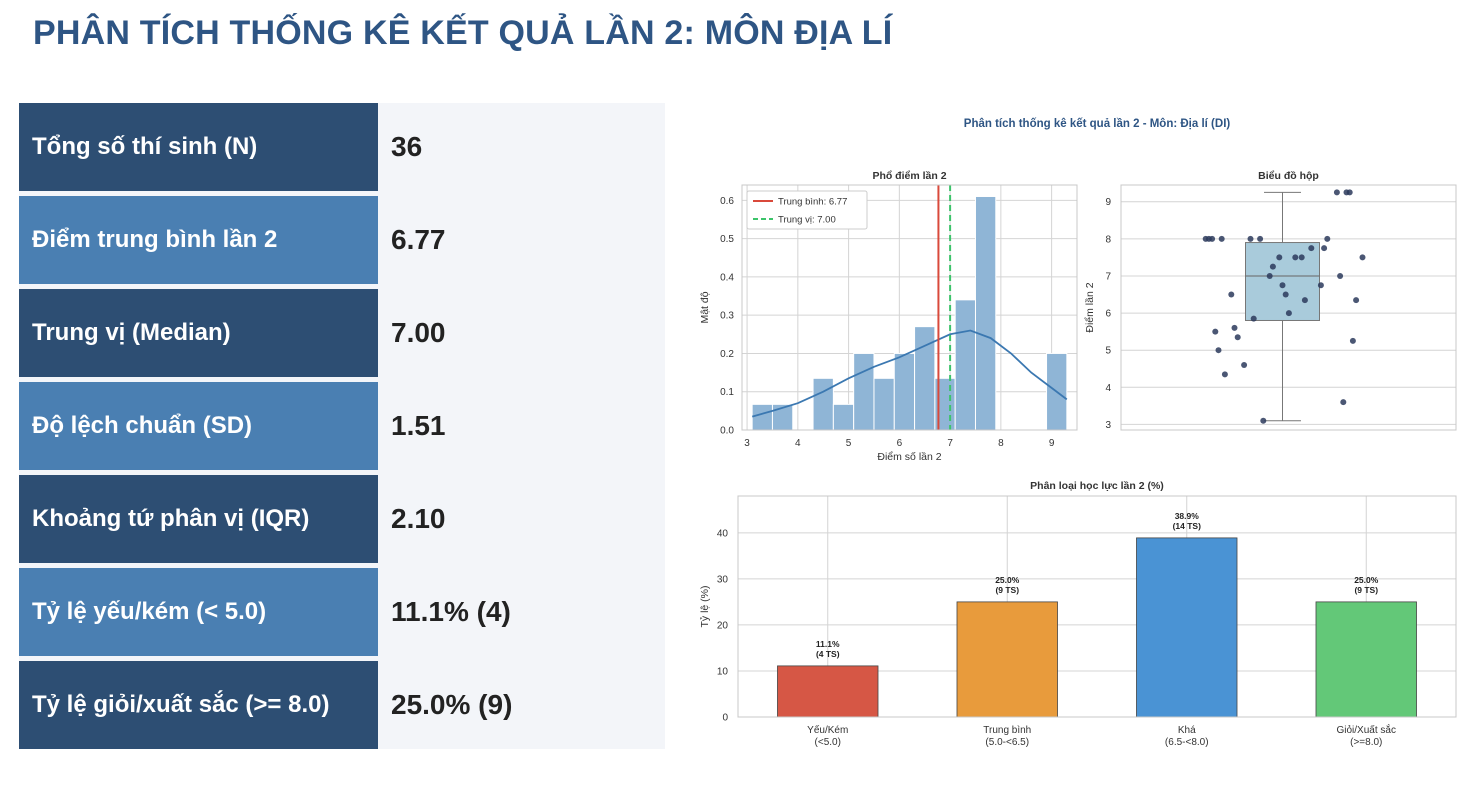 Image resolution: width=1472 pixels, height=788 pixels. What do you see at coordinates (1097, 606) in the screenshot?
I see `bar-frame` at bounding box center [1097, 606].